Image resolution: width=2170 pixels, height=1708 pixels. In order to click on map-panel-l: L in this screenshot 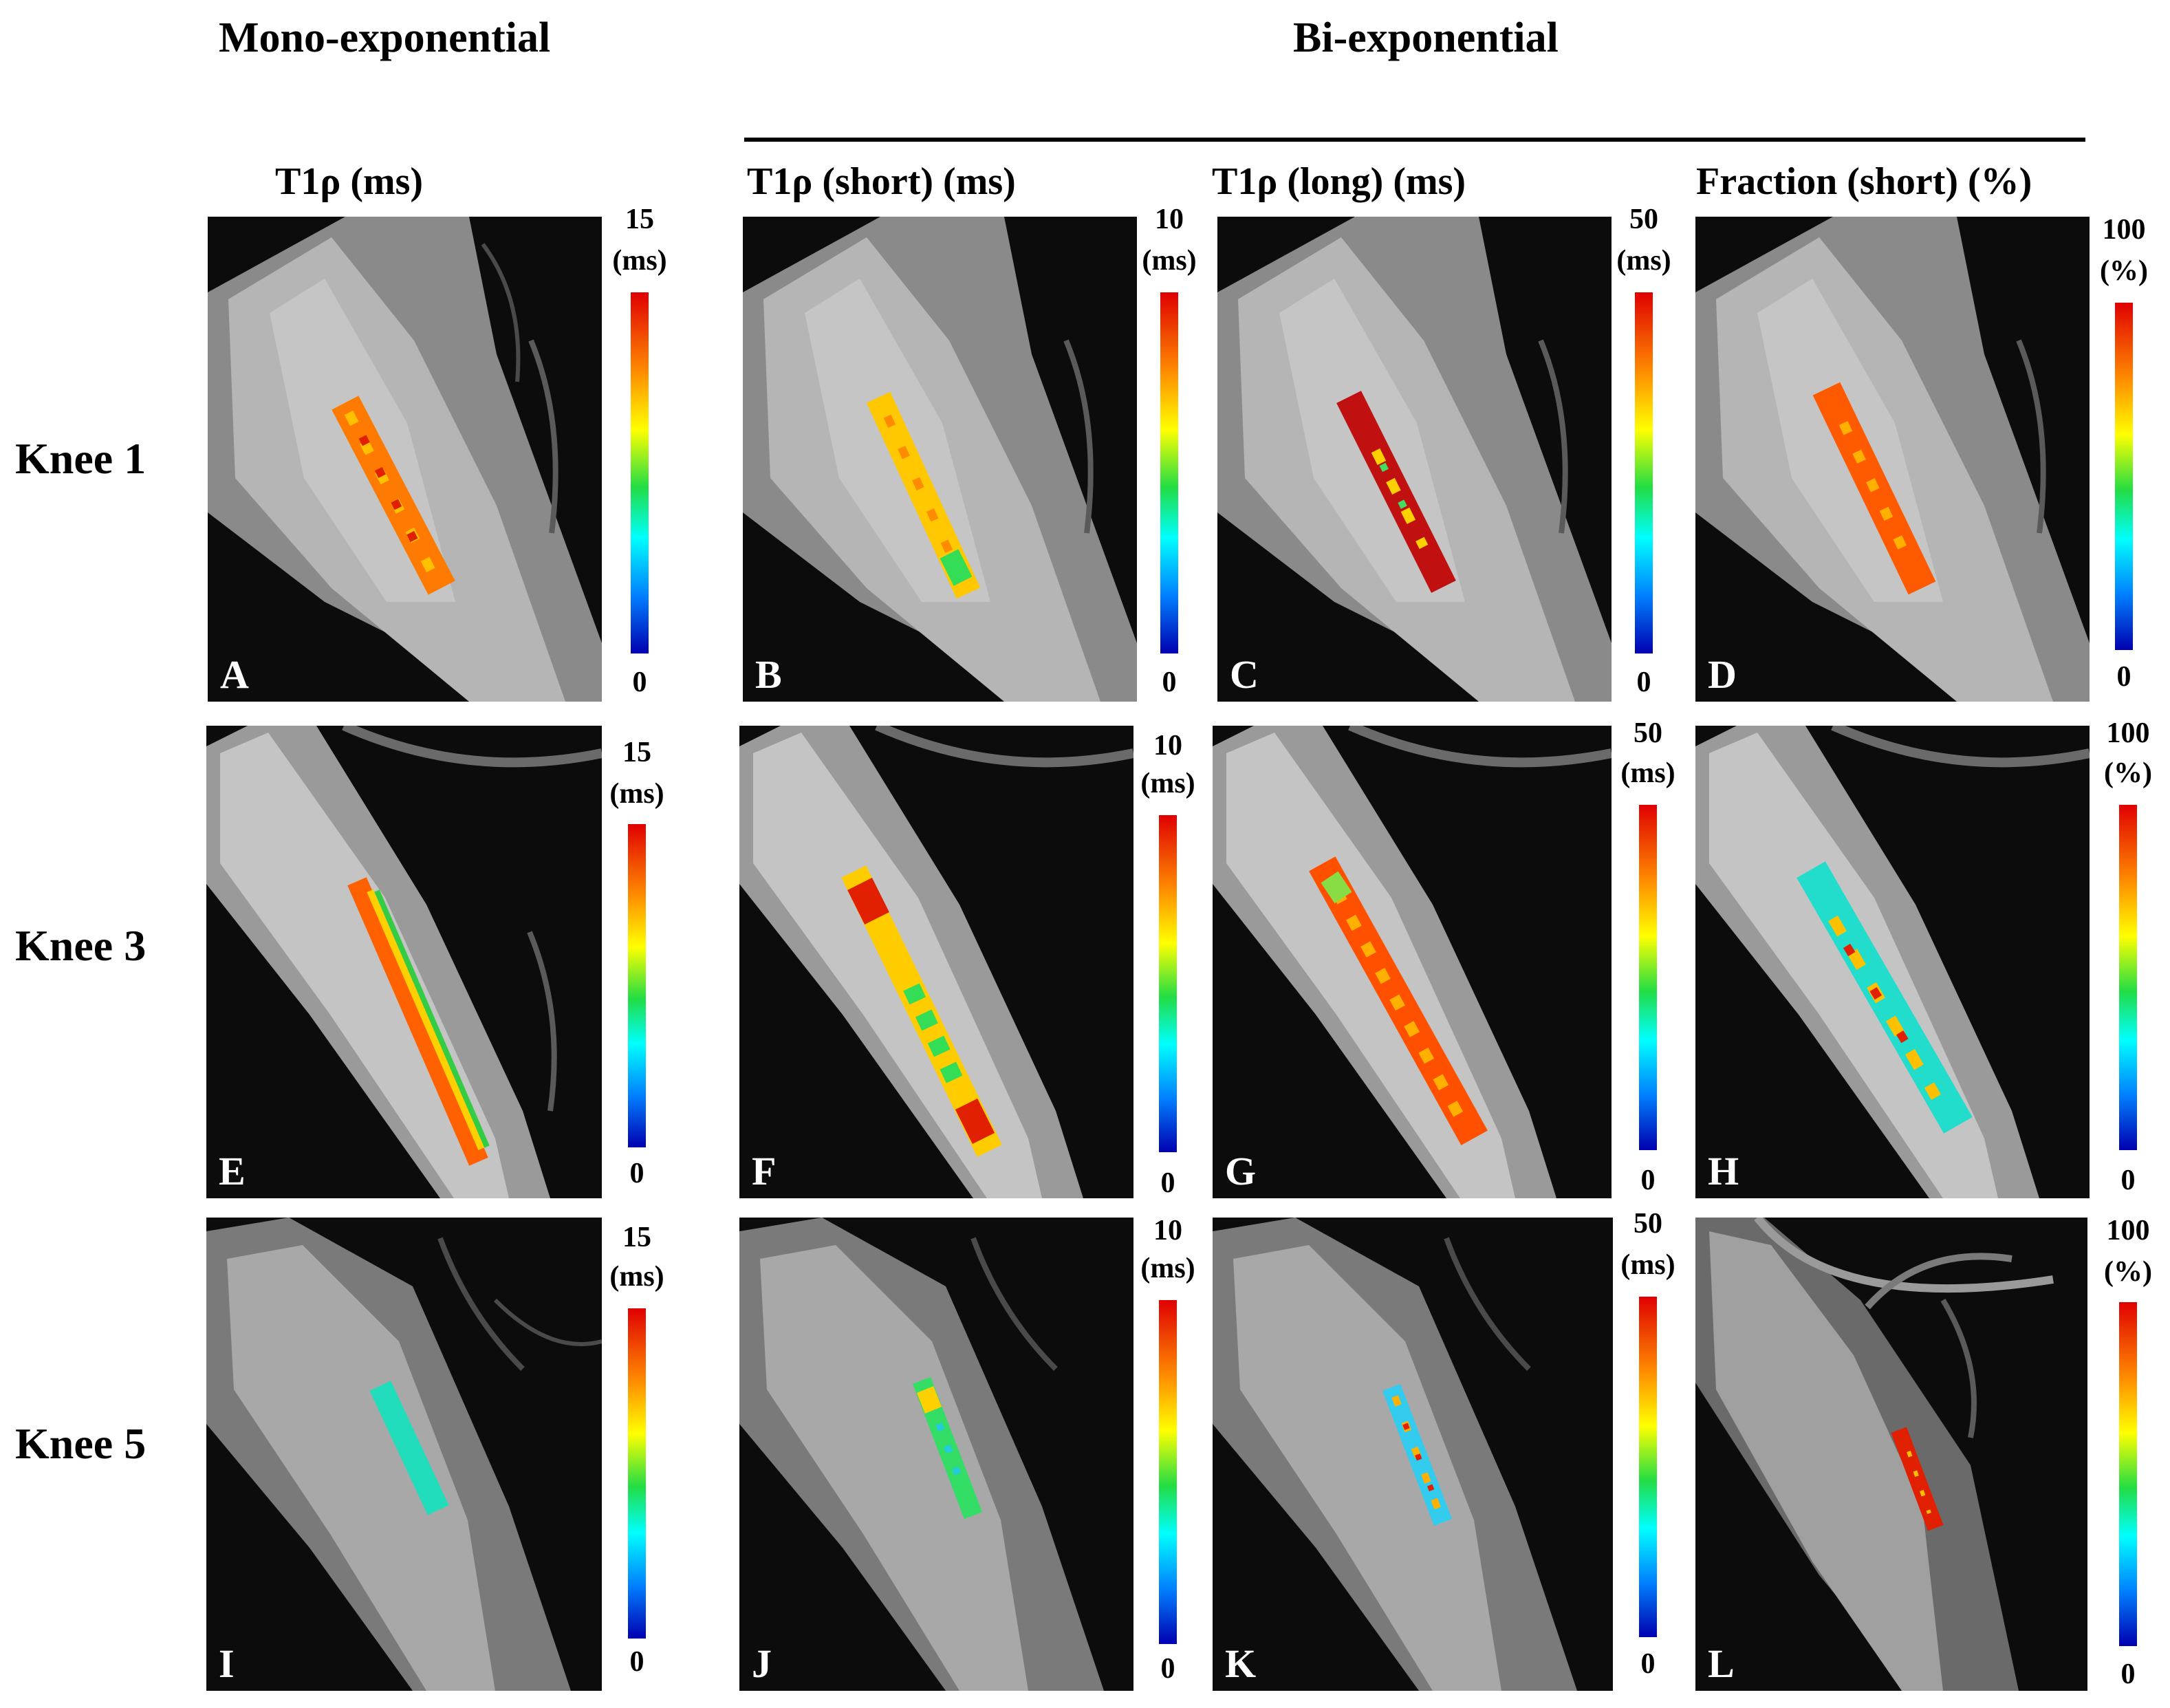, I will do `click(1891, 1455)`.